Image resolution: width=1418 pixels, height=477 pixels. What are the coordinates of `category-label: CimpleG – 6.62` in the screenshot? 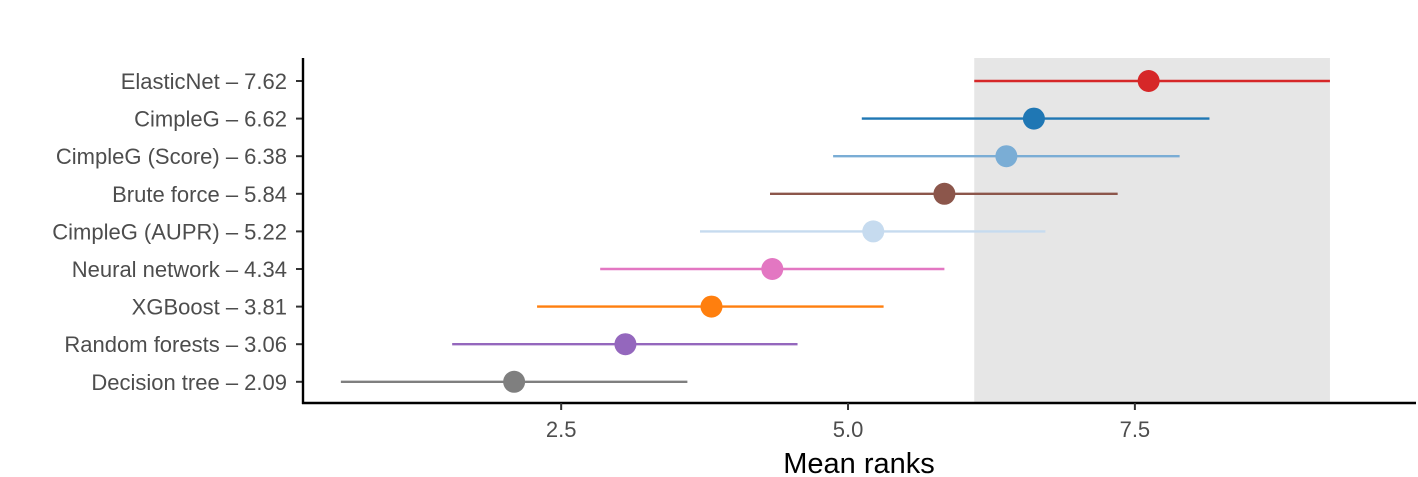 It's located at (210, 119).